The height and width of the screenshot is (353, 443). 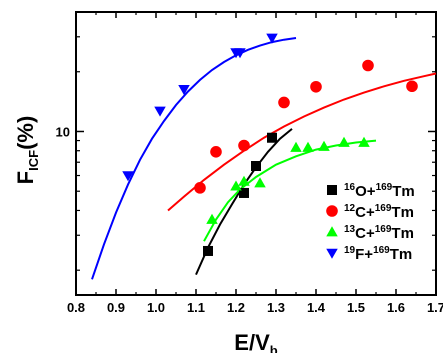 I want to click on x-axis-title-main: E/V, so click(x=252, y=341).